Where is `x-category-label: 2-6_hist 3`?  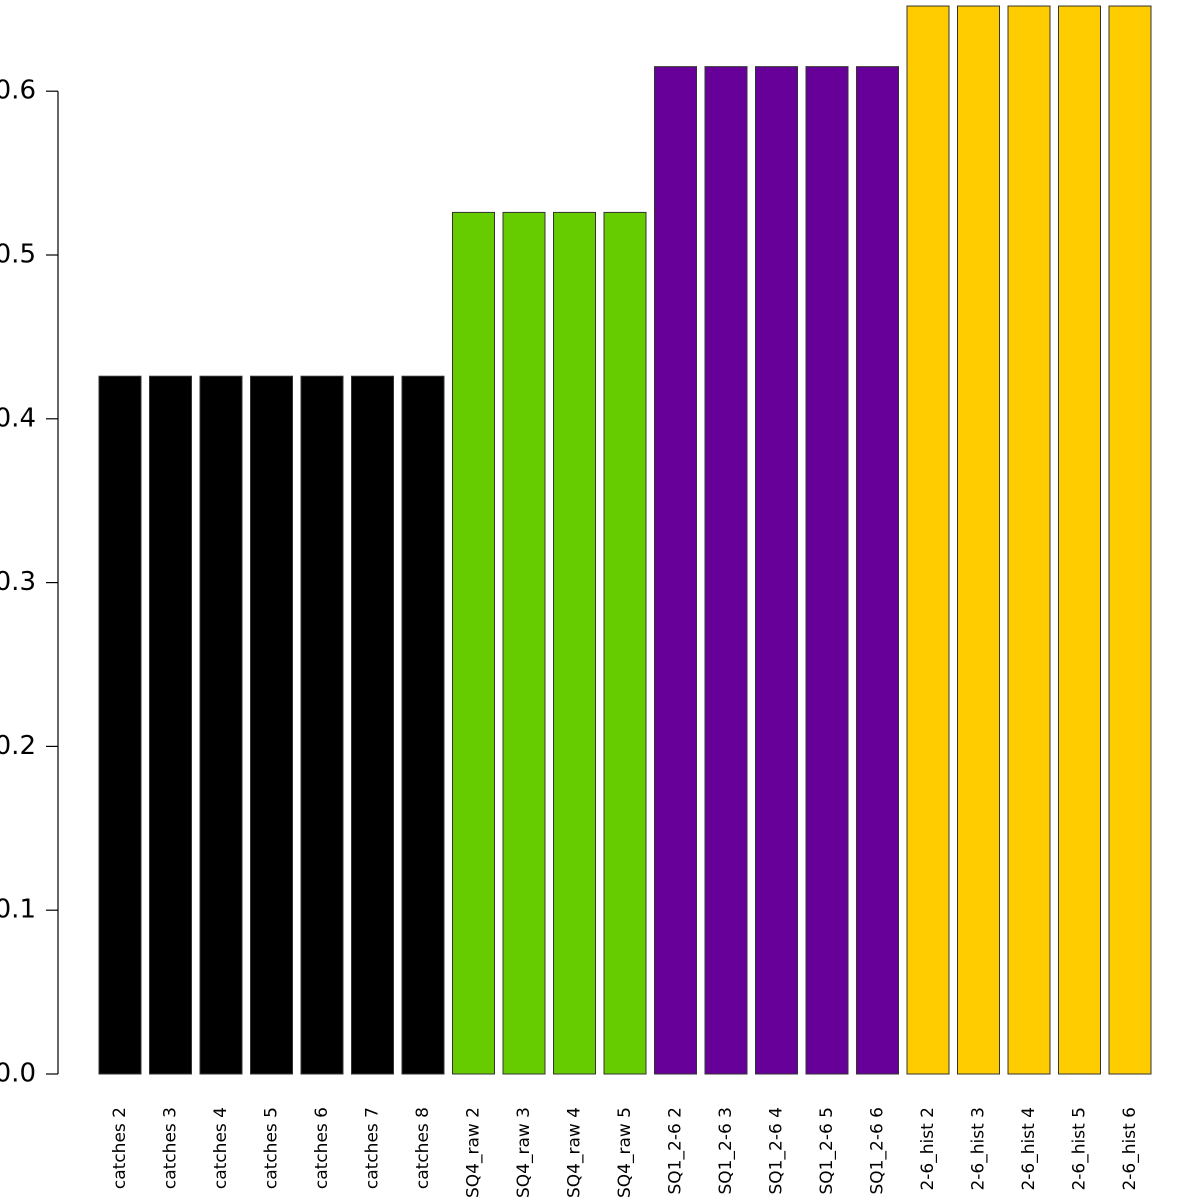 x-category-label: 2-6_hist 3 is located at coordinates (979, 1149).